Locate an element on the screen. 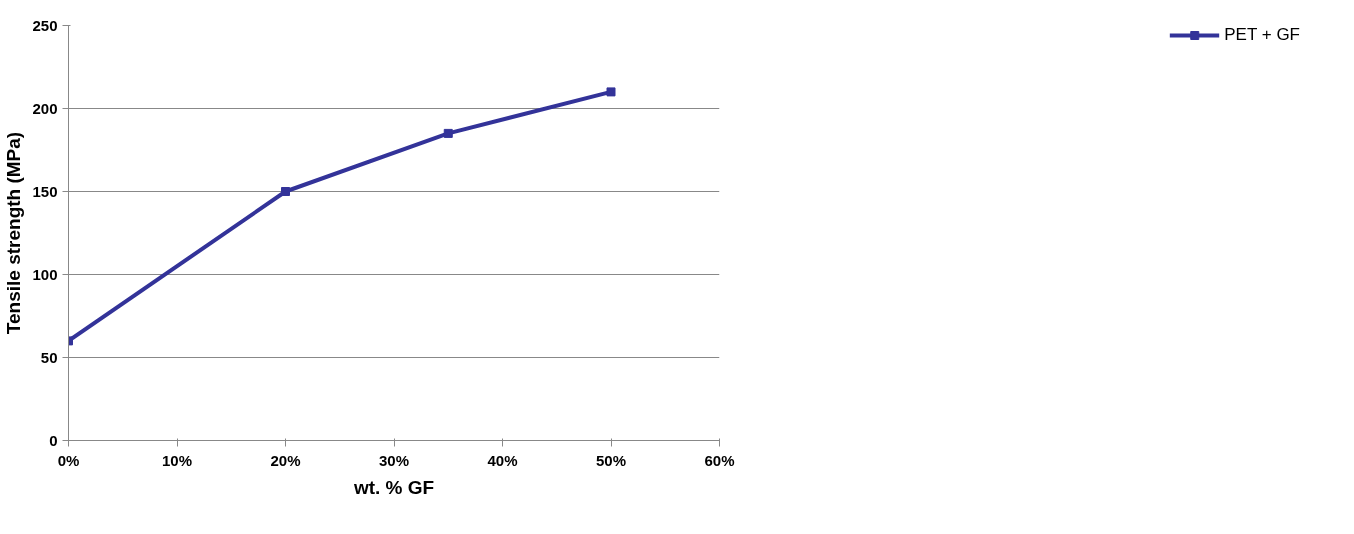 This screenshot has width=1354, height=534. x-axis-title: wt. % GF is located at coordinates (393, 487).